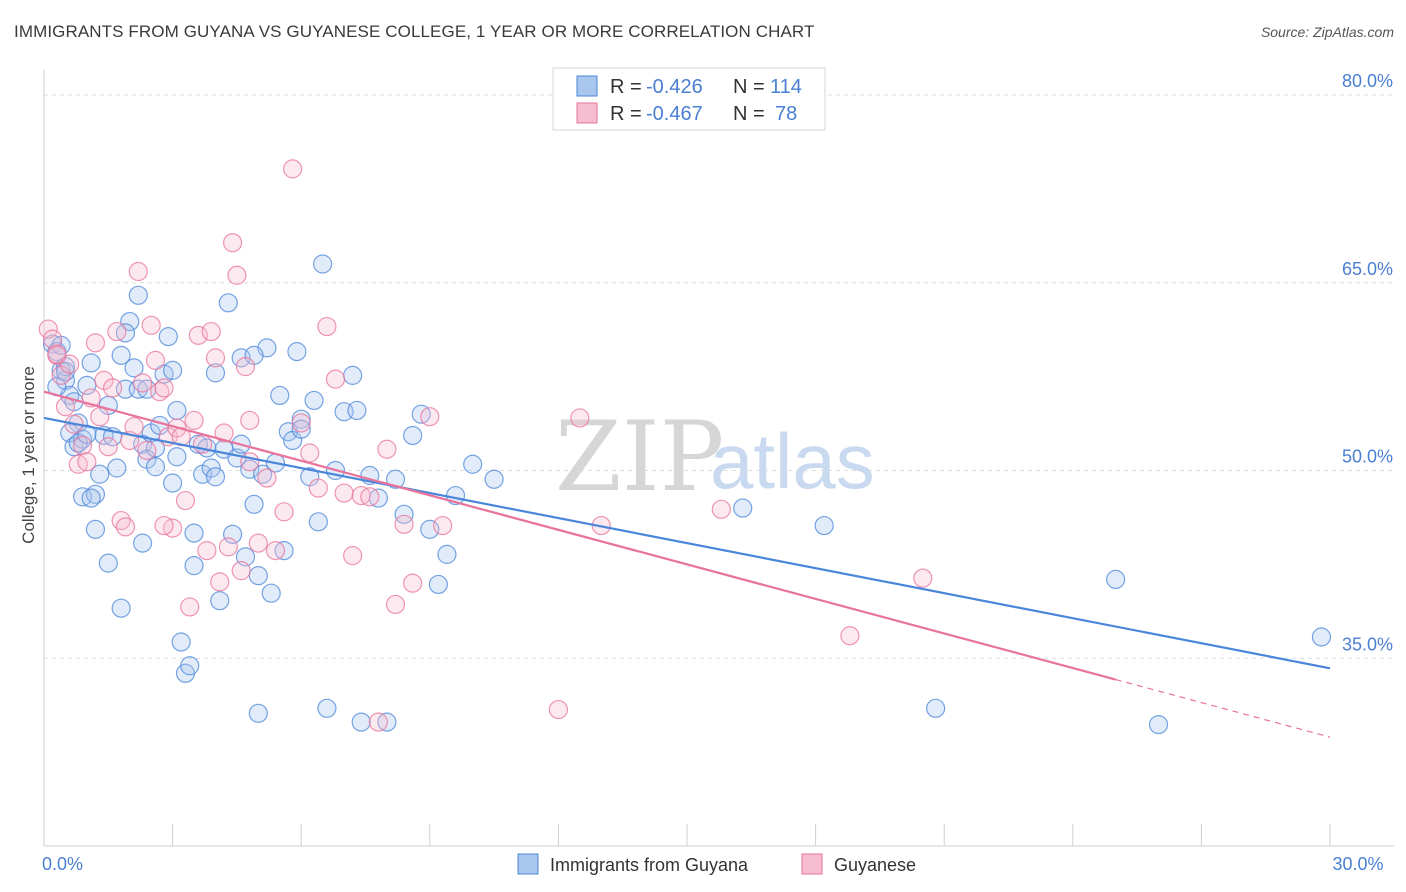 The image size is (1406, 892). Describe the element at coordinates (812, 864) in the screenshot. I see `bottom-legend-swatch-pink` at that location.